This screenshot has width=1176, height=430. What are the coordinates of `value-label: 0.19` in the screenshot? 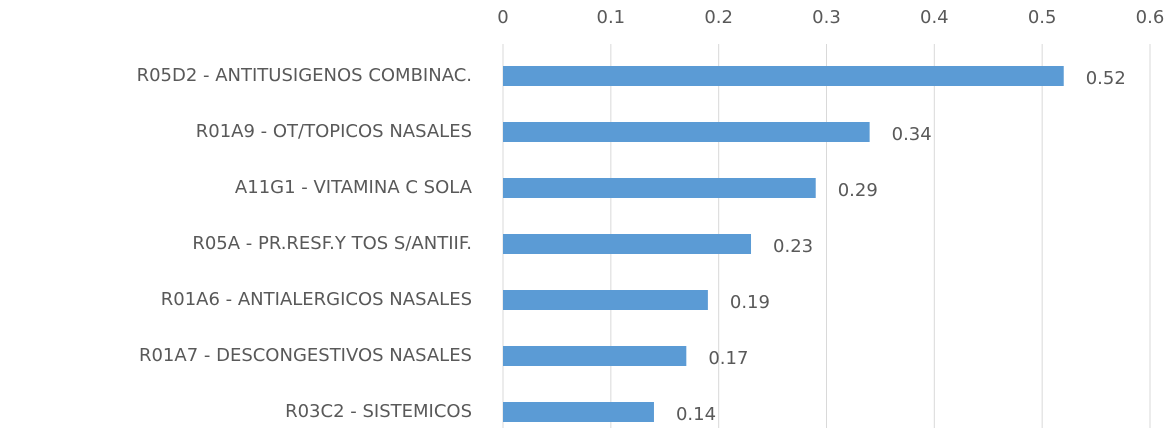 It's located at (750, 302).